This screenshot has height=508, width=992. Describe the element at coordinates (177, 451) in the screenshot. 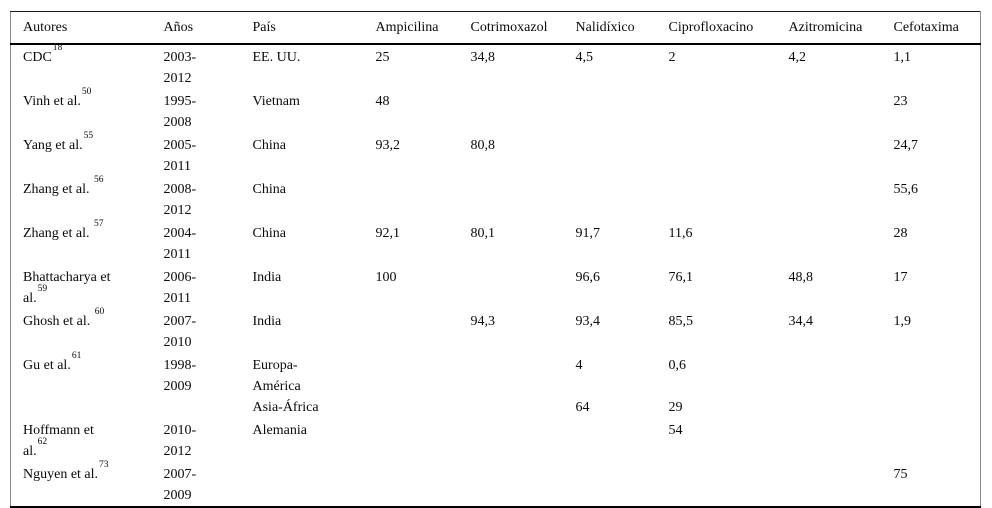

I see `years-line: 2012` at that location.